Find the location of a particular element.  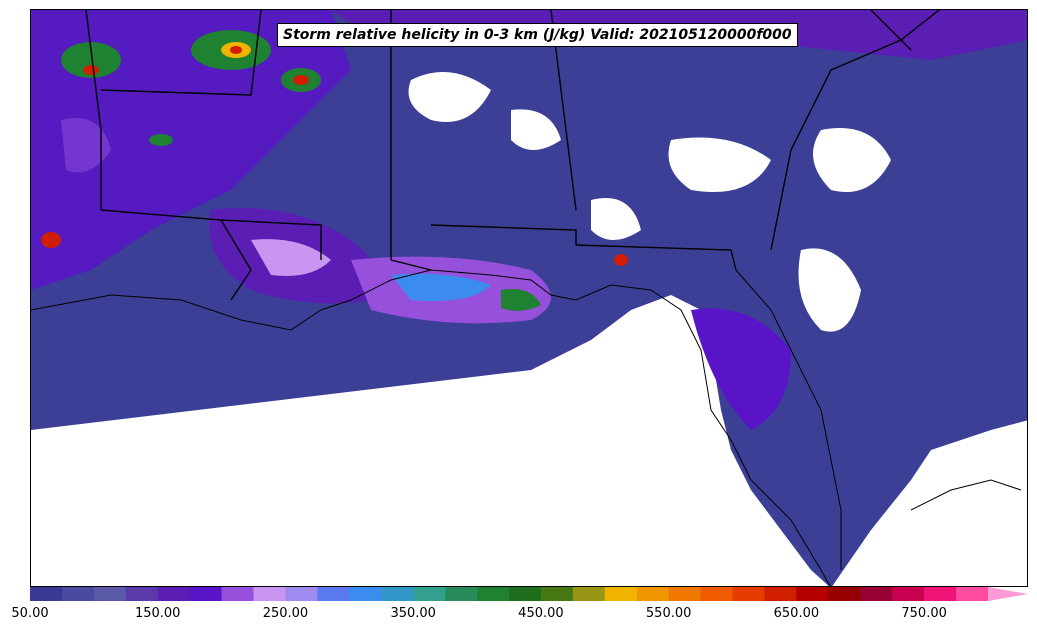

colorbar-bins is located at coordinates (509, 594).